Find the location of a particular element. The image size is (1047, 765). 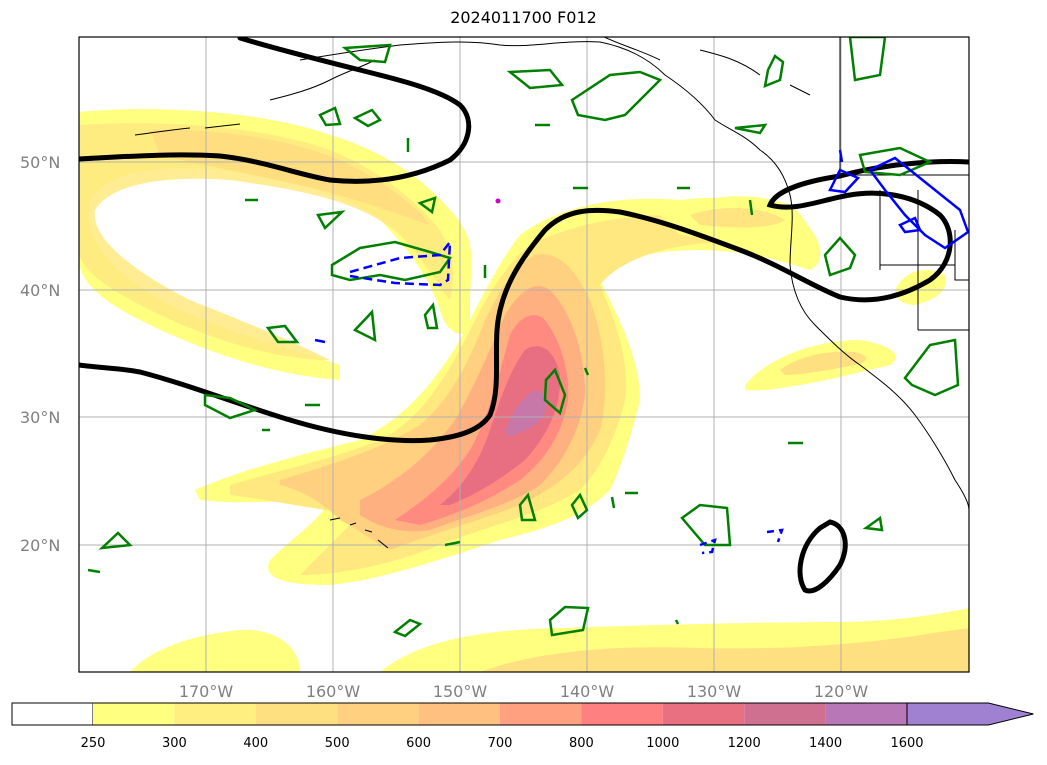

colorbar-border is located at coordinates (459, 714).